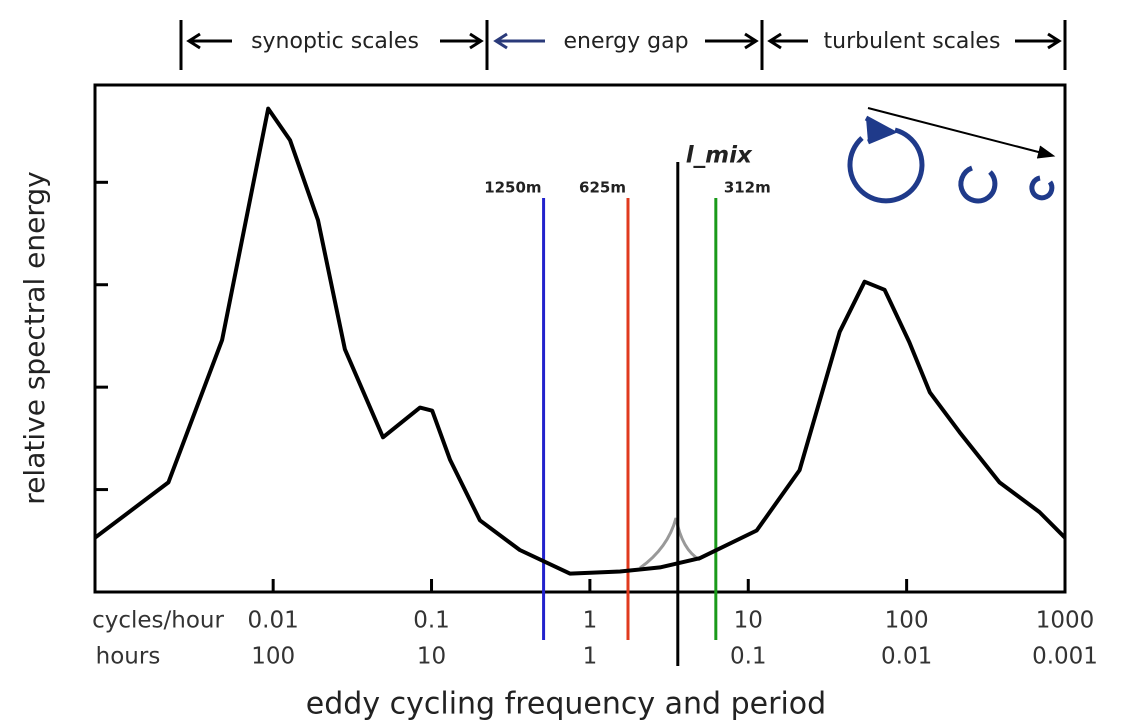  Describe the element at coordinates (951, 155) in the screenshot. I see `eddy-icon` at that location.